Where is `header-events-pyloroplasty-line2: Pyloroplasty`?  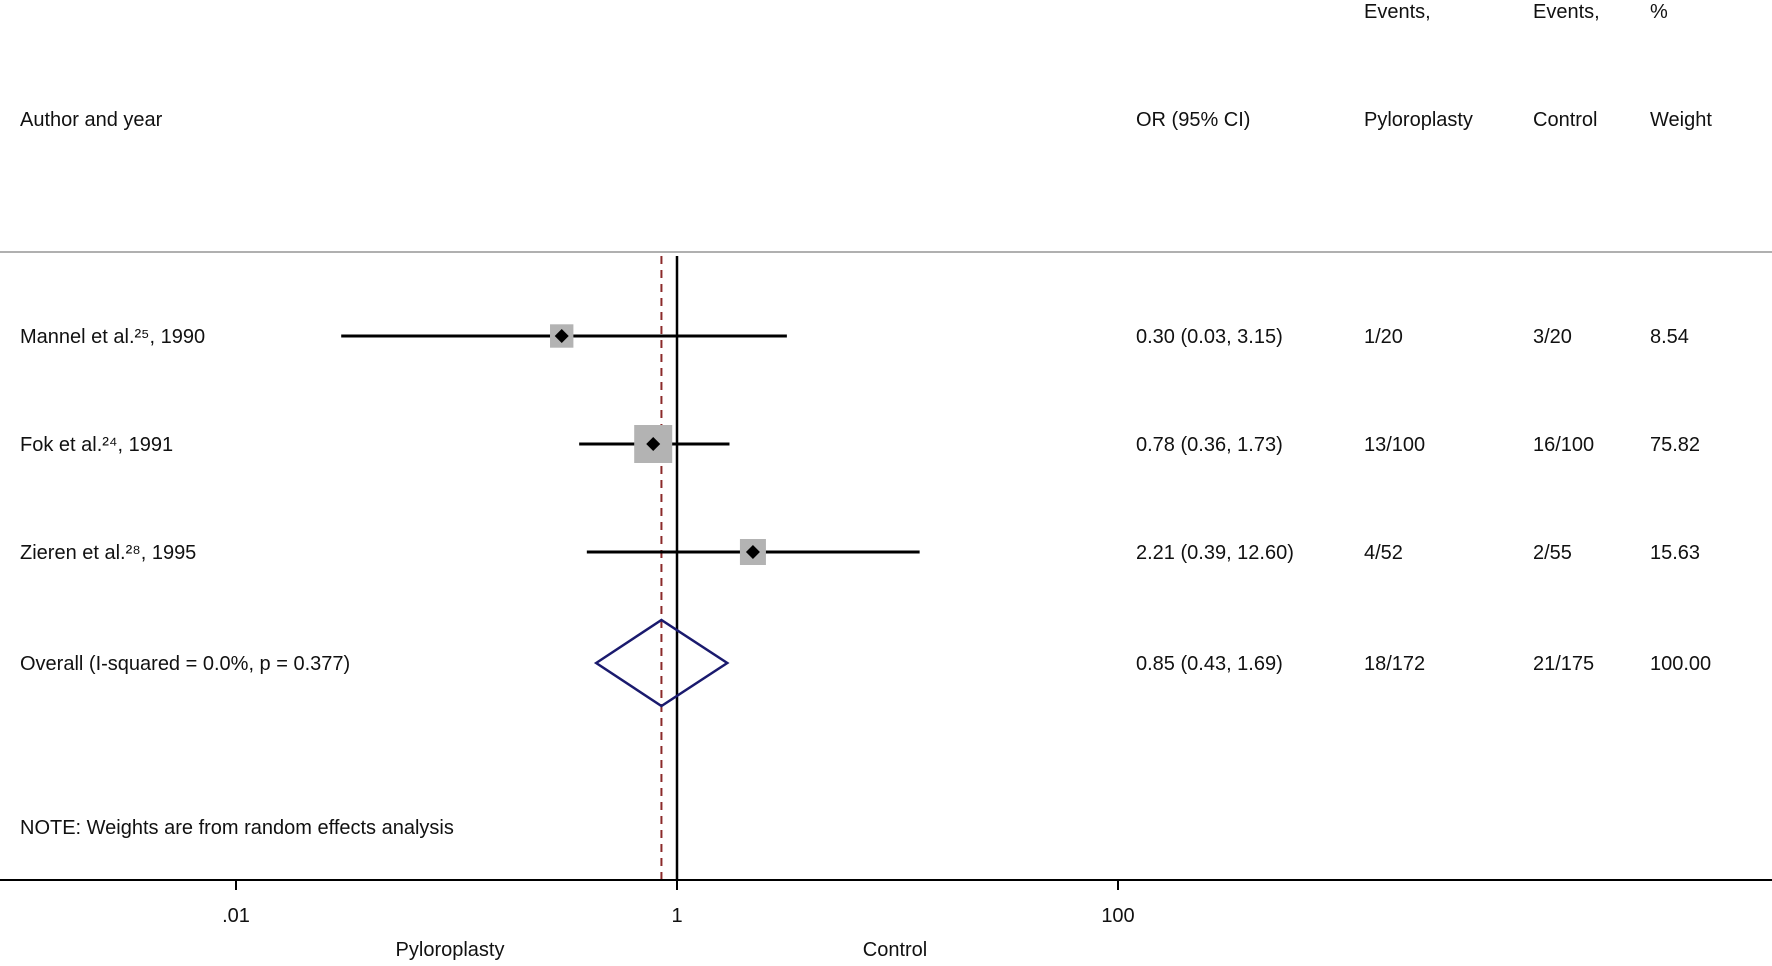
header-events-pyloroplasty-line2: Pyloroplasty is located at coordinates (1418, 120).